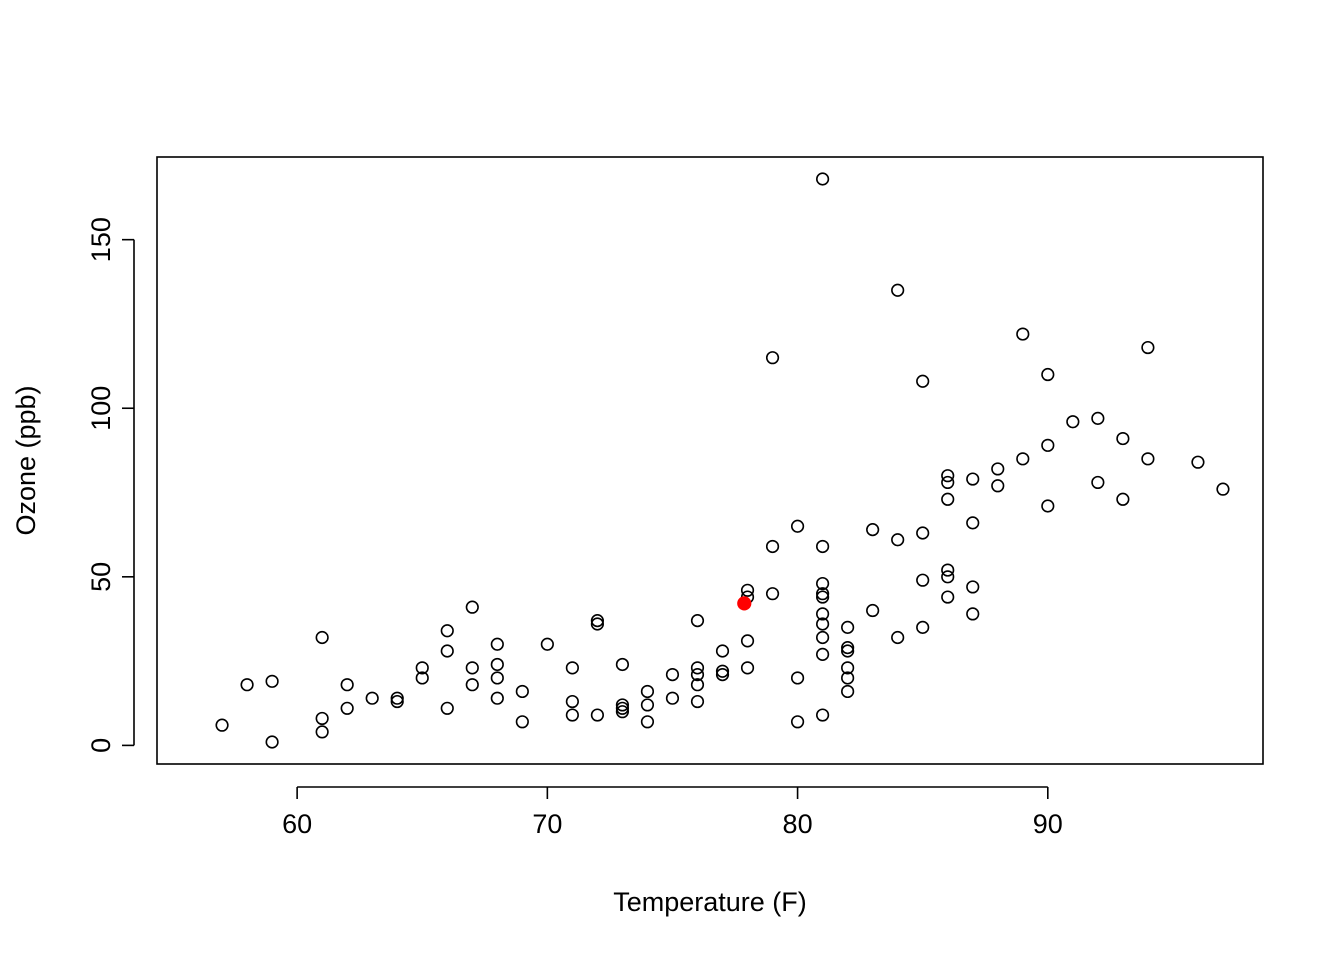 The height and width of the screenshot is (960, 1344). What do you see at coordinates (110, 485) in the screenshot?
I see `y-axis: 0 50 100 150` at bounding box center [110, 485].